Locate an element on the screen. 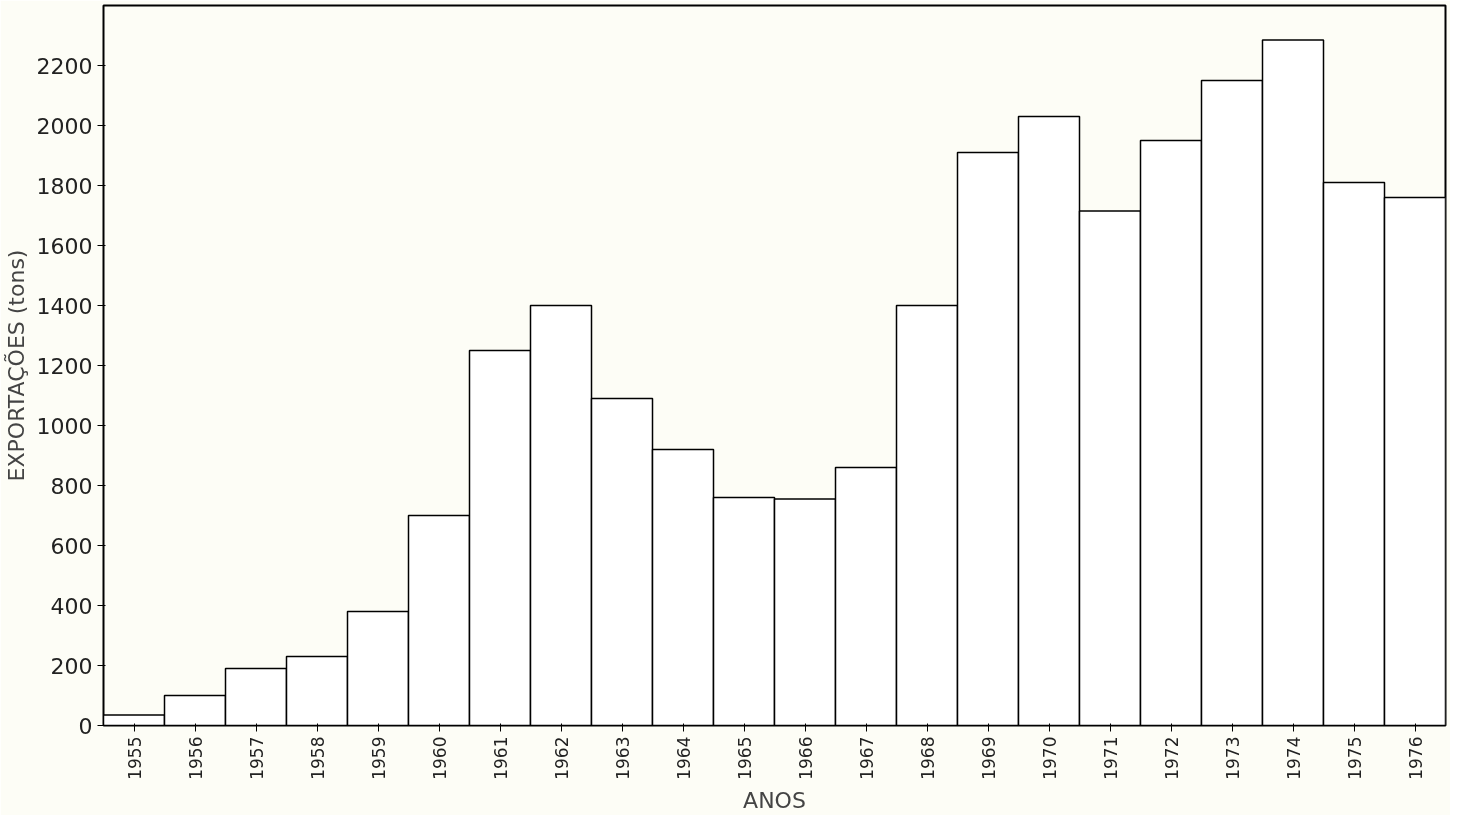 Image resolution: width=1473 pixels, height=834 pixels. y-axis-title: EXPORTAÇÕES (tons) is located at coordinates (15, 365).